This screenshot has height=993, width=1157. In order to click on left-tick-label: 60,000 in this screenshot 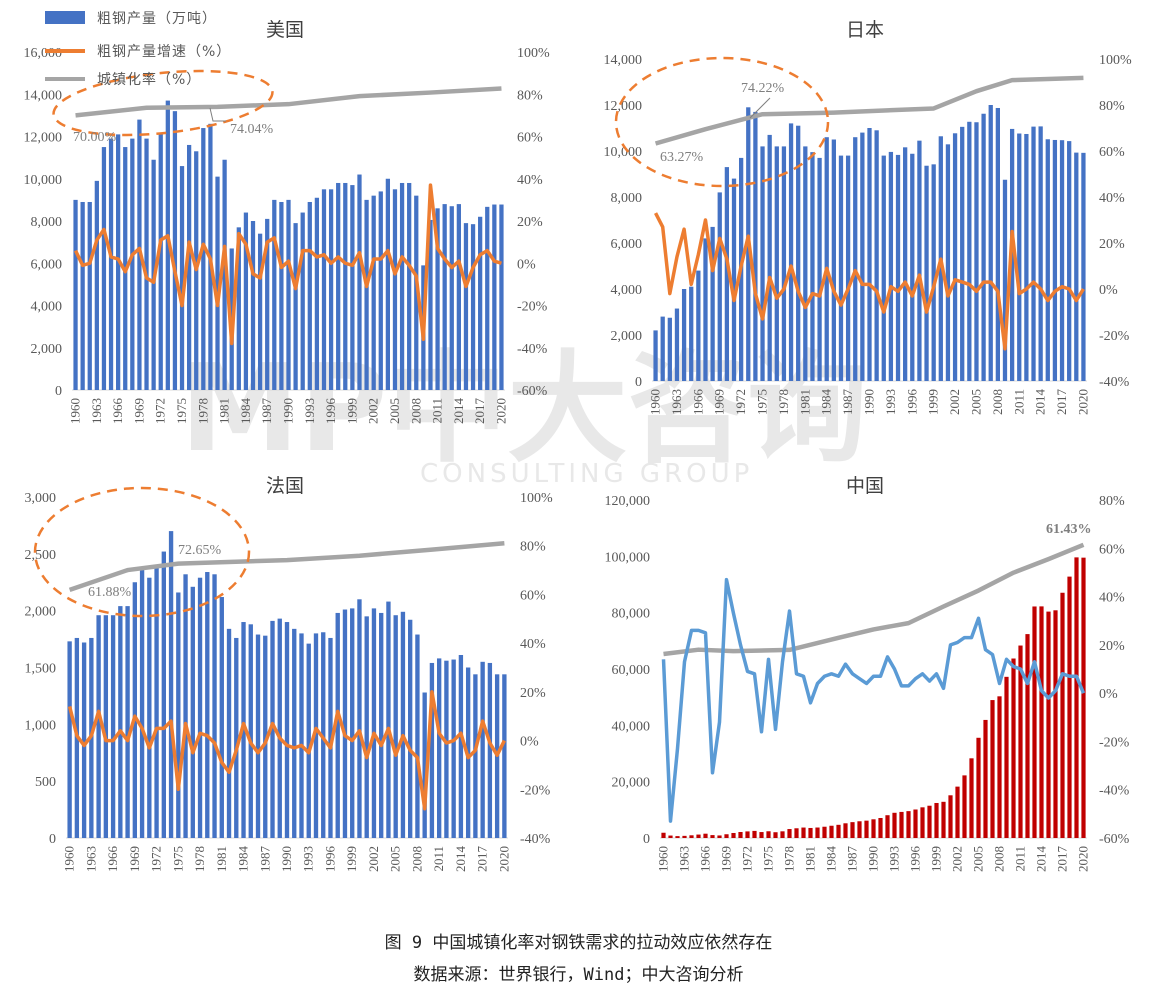, I will do `click(631, 670)`.